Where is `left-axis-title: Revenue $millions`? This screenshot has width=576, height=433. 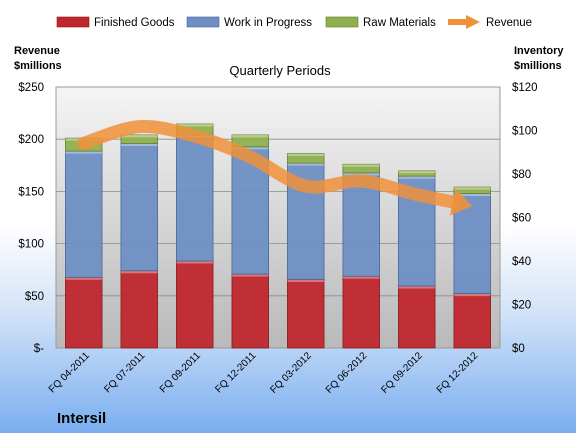 left-axis-title: Revenue $millions is located at coordinates (38, 58).